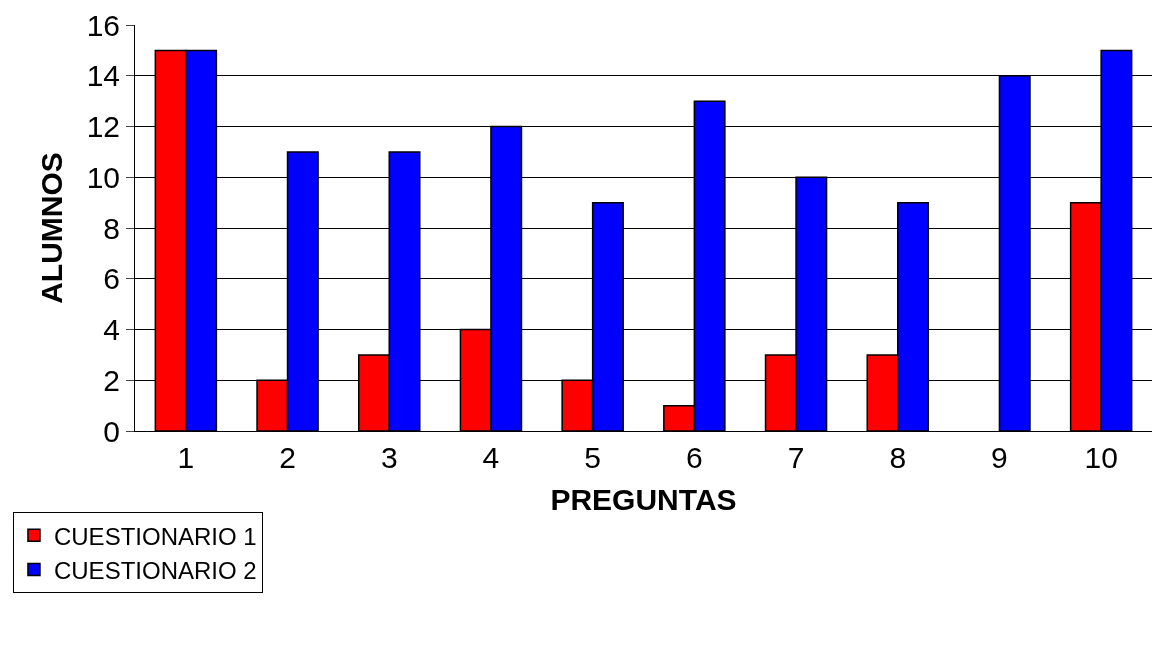 The height and width of the screenshot is (661, 1157). What do you see at coordinates (694, 457) in the screenshot?
I see `x-tick-label: 6` at bounding box center [694, 457].